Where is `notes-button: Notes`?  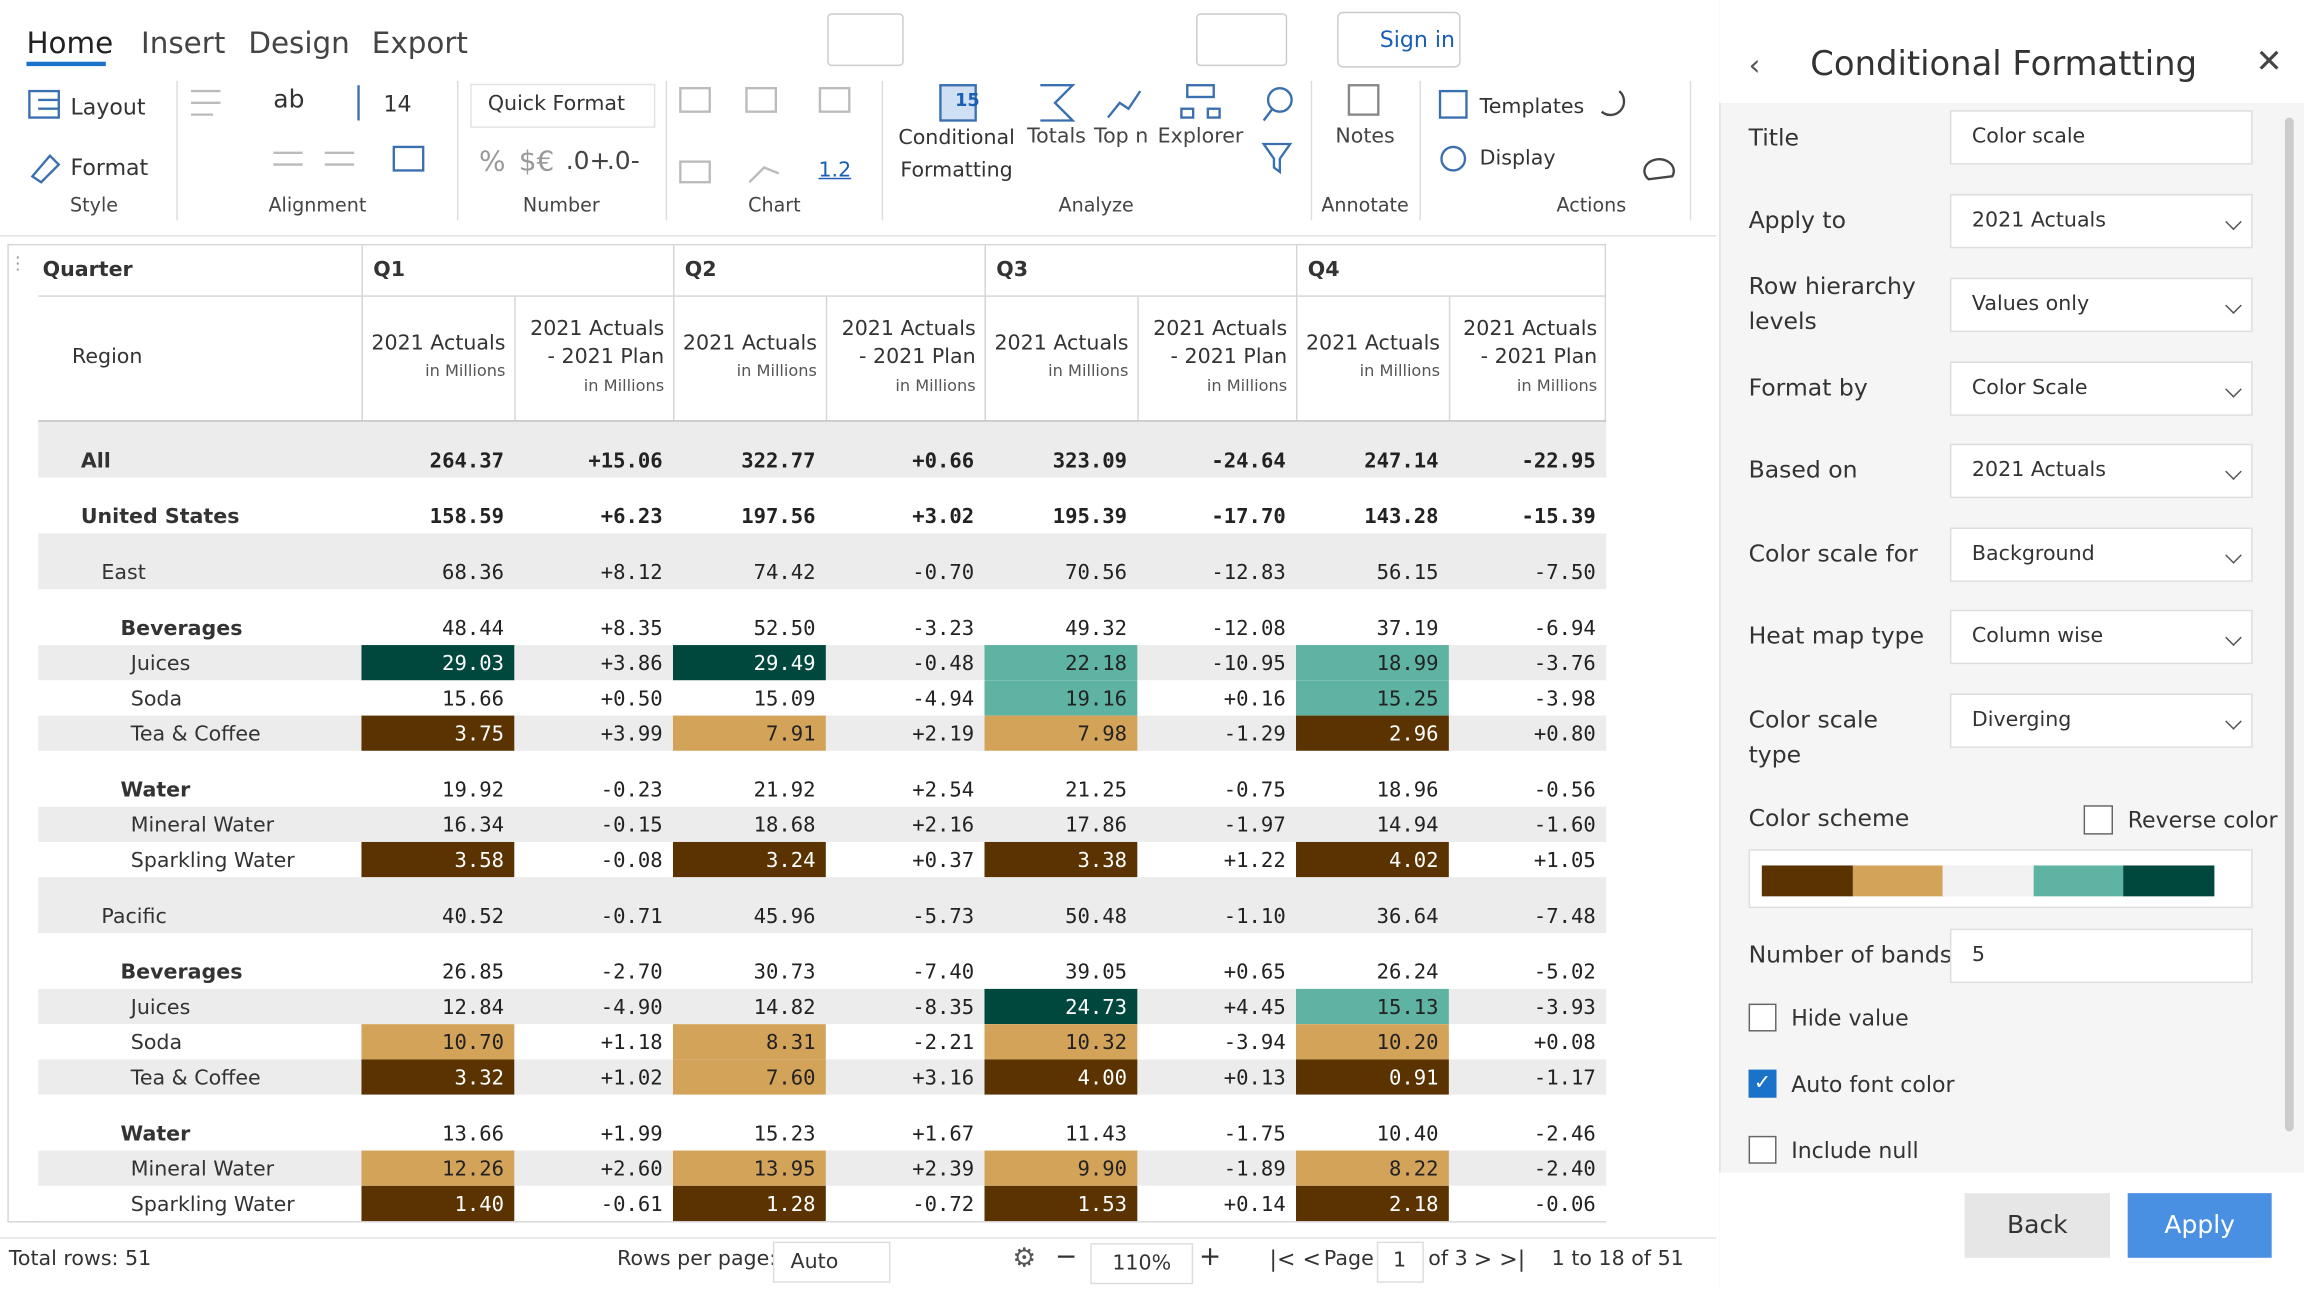 notes-button: Notes is located at coordinates (1364, 136).